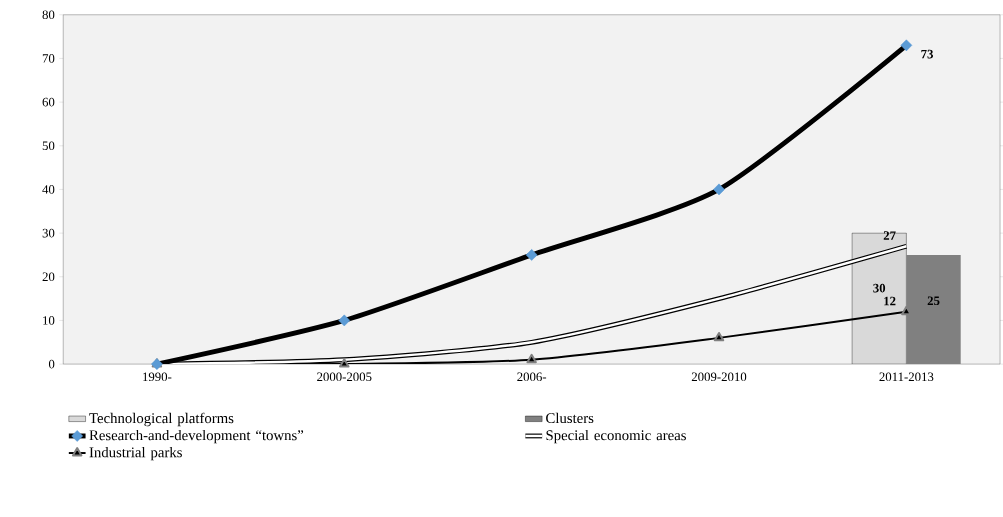 The width and height of the screenshot is (1003, 517). I want to click on y-tick-label: 0, so click(51, 364).